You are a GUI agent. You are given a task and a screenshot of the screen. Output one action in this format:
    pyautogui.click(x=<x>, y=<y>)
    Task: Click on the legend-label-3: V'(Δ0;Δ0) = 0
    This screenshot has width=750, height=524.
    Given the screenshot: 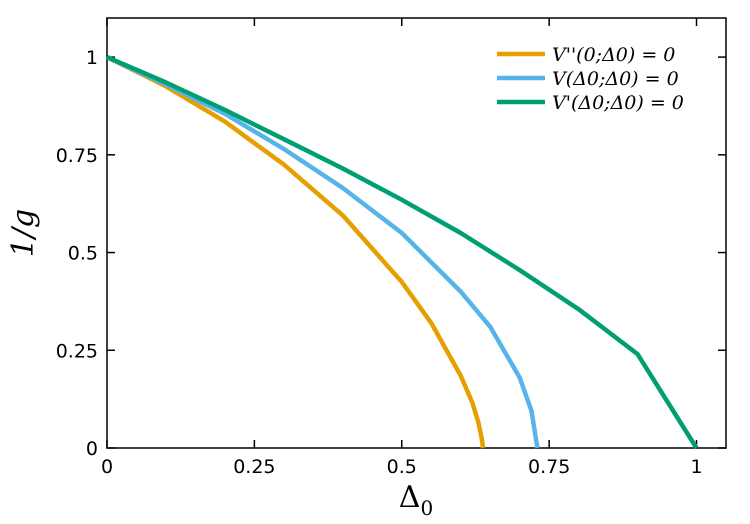 What is the action you would take?
    pyautogui.click(x=618, y=103)
    